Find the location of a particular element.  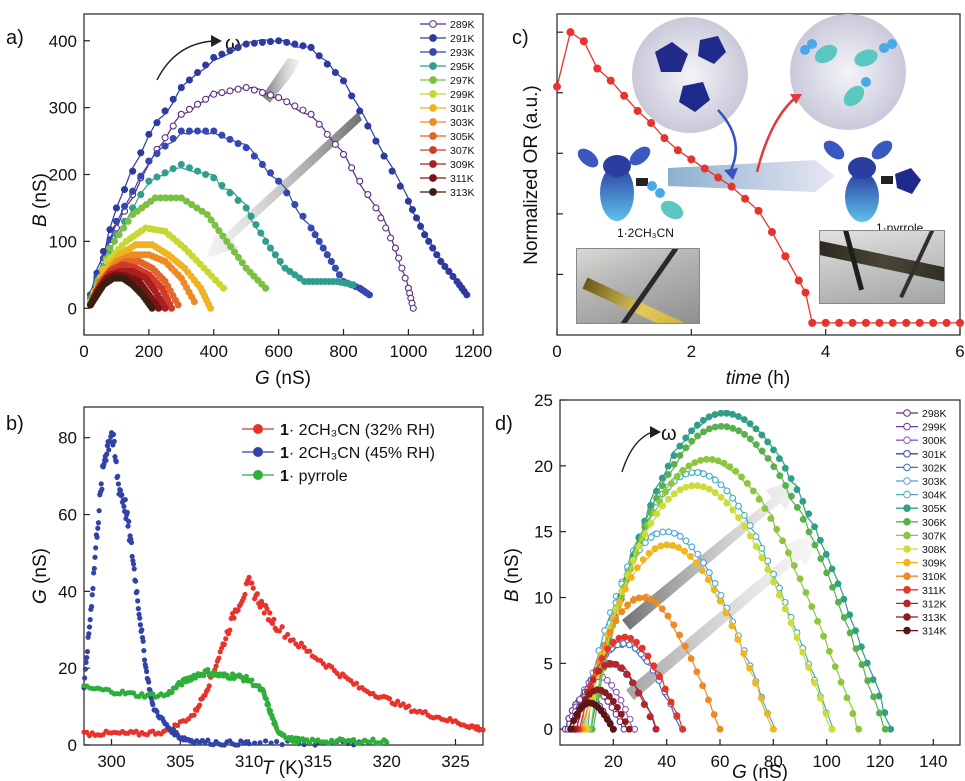

y-tick-label: 20 is located at coordinates (67, 668).